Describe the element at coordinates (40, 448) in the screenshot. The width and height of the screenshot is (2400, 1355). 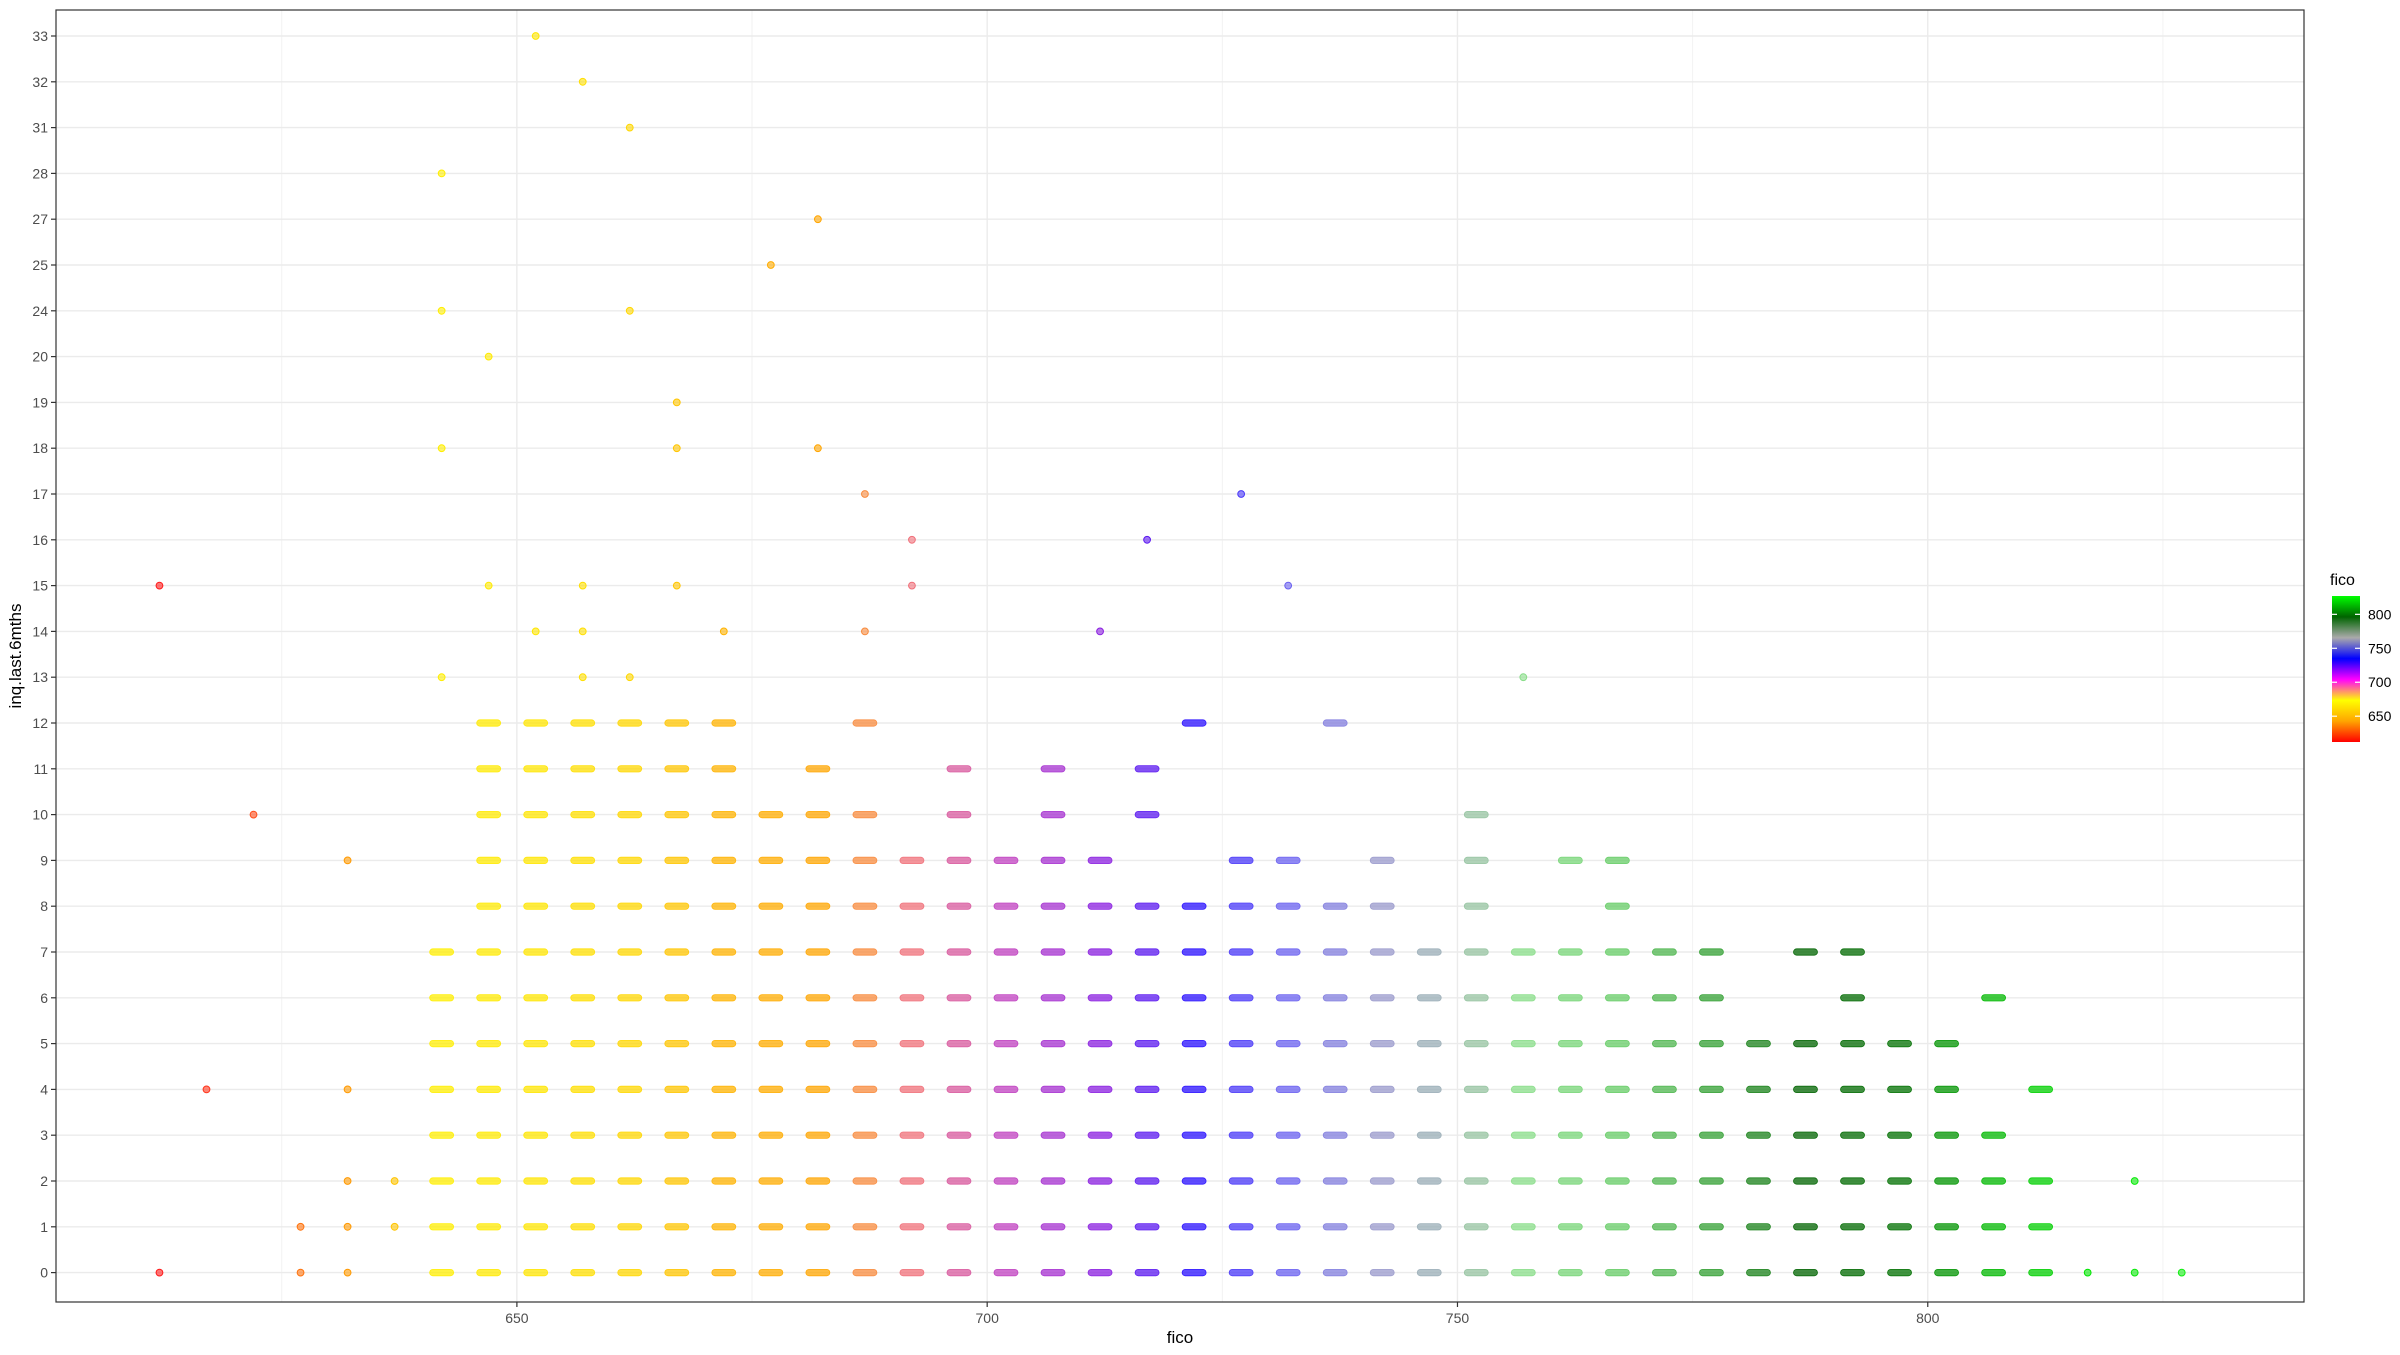
I see `y-tick-label: 18` at that location.